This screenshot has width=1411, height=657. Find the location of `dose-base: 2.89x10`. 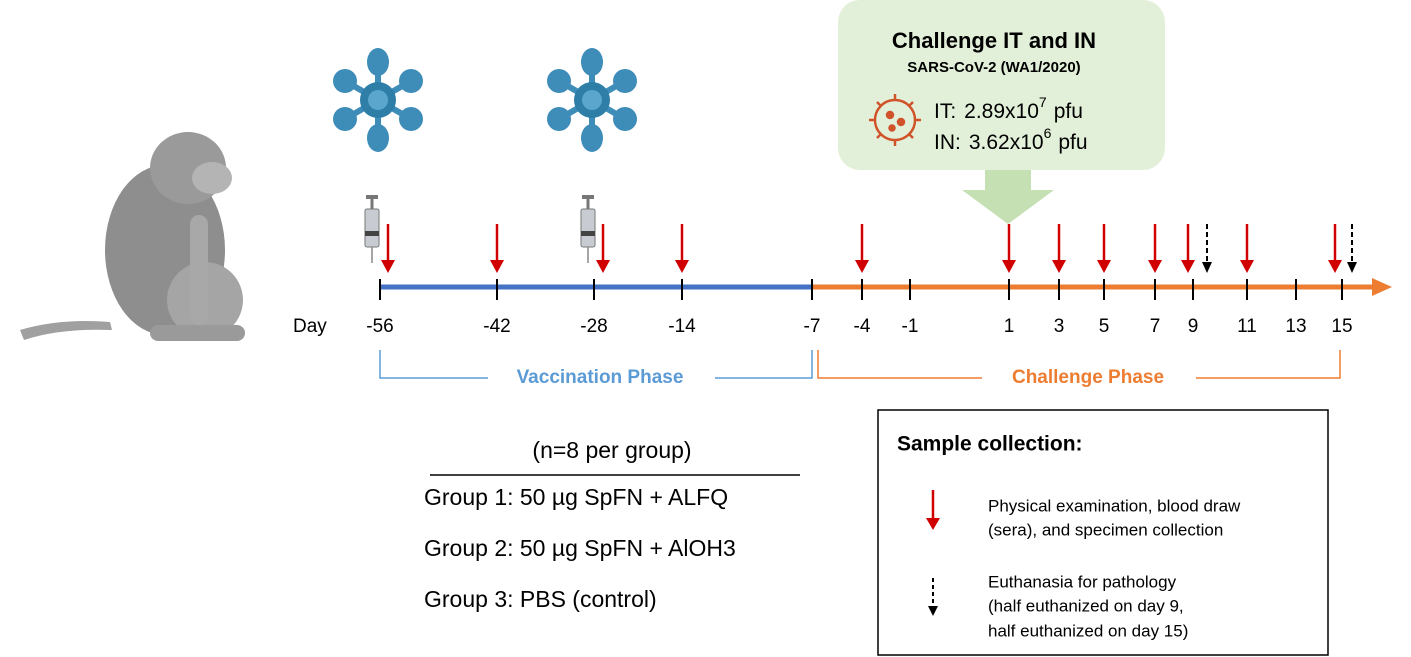

dose-base: 2.89x10 is located at coordinates (1001, 111).